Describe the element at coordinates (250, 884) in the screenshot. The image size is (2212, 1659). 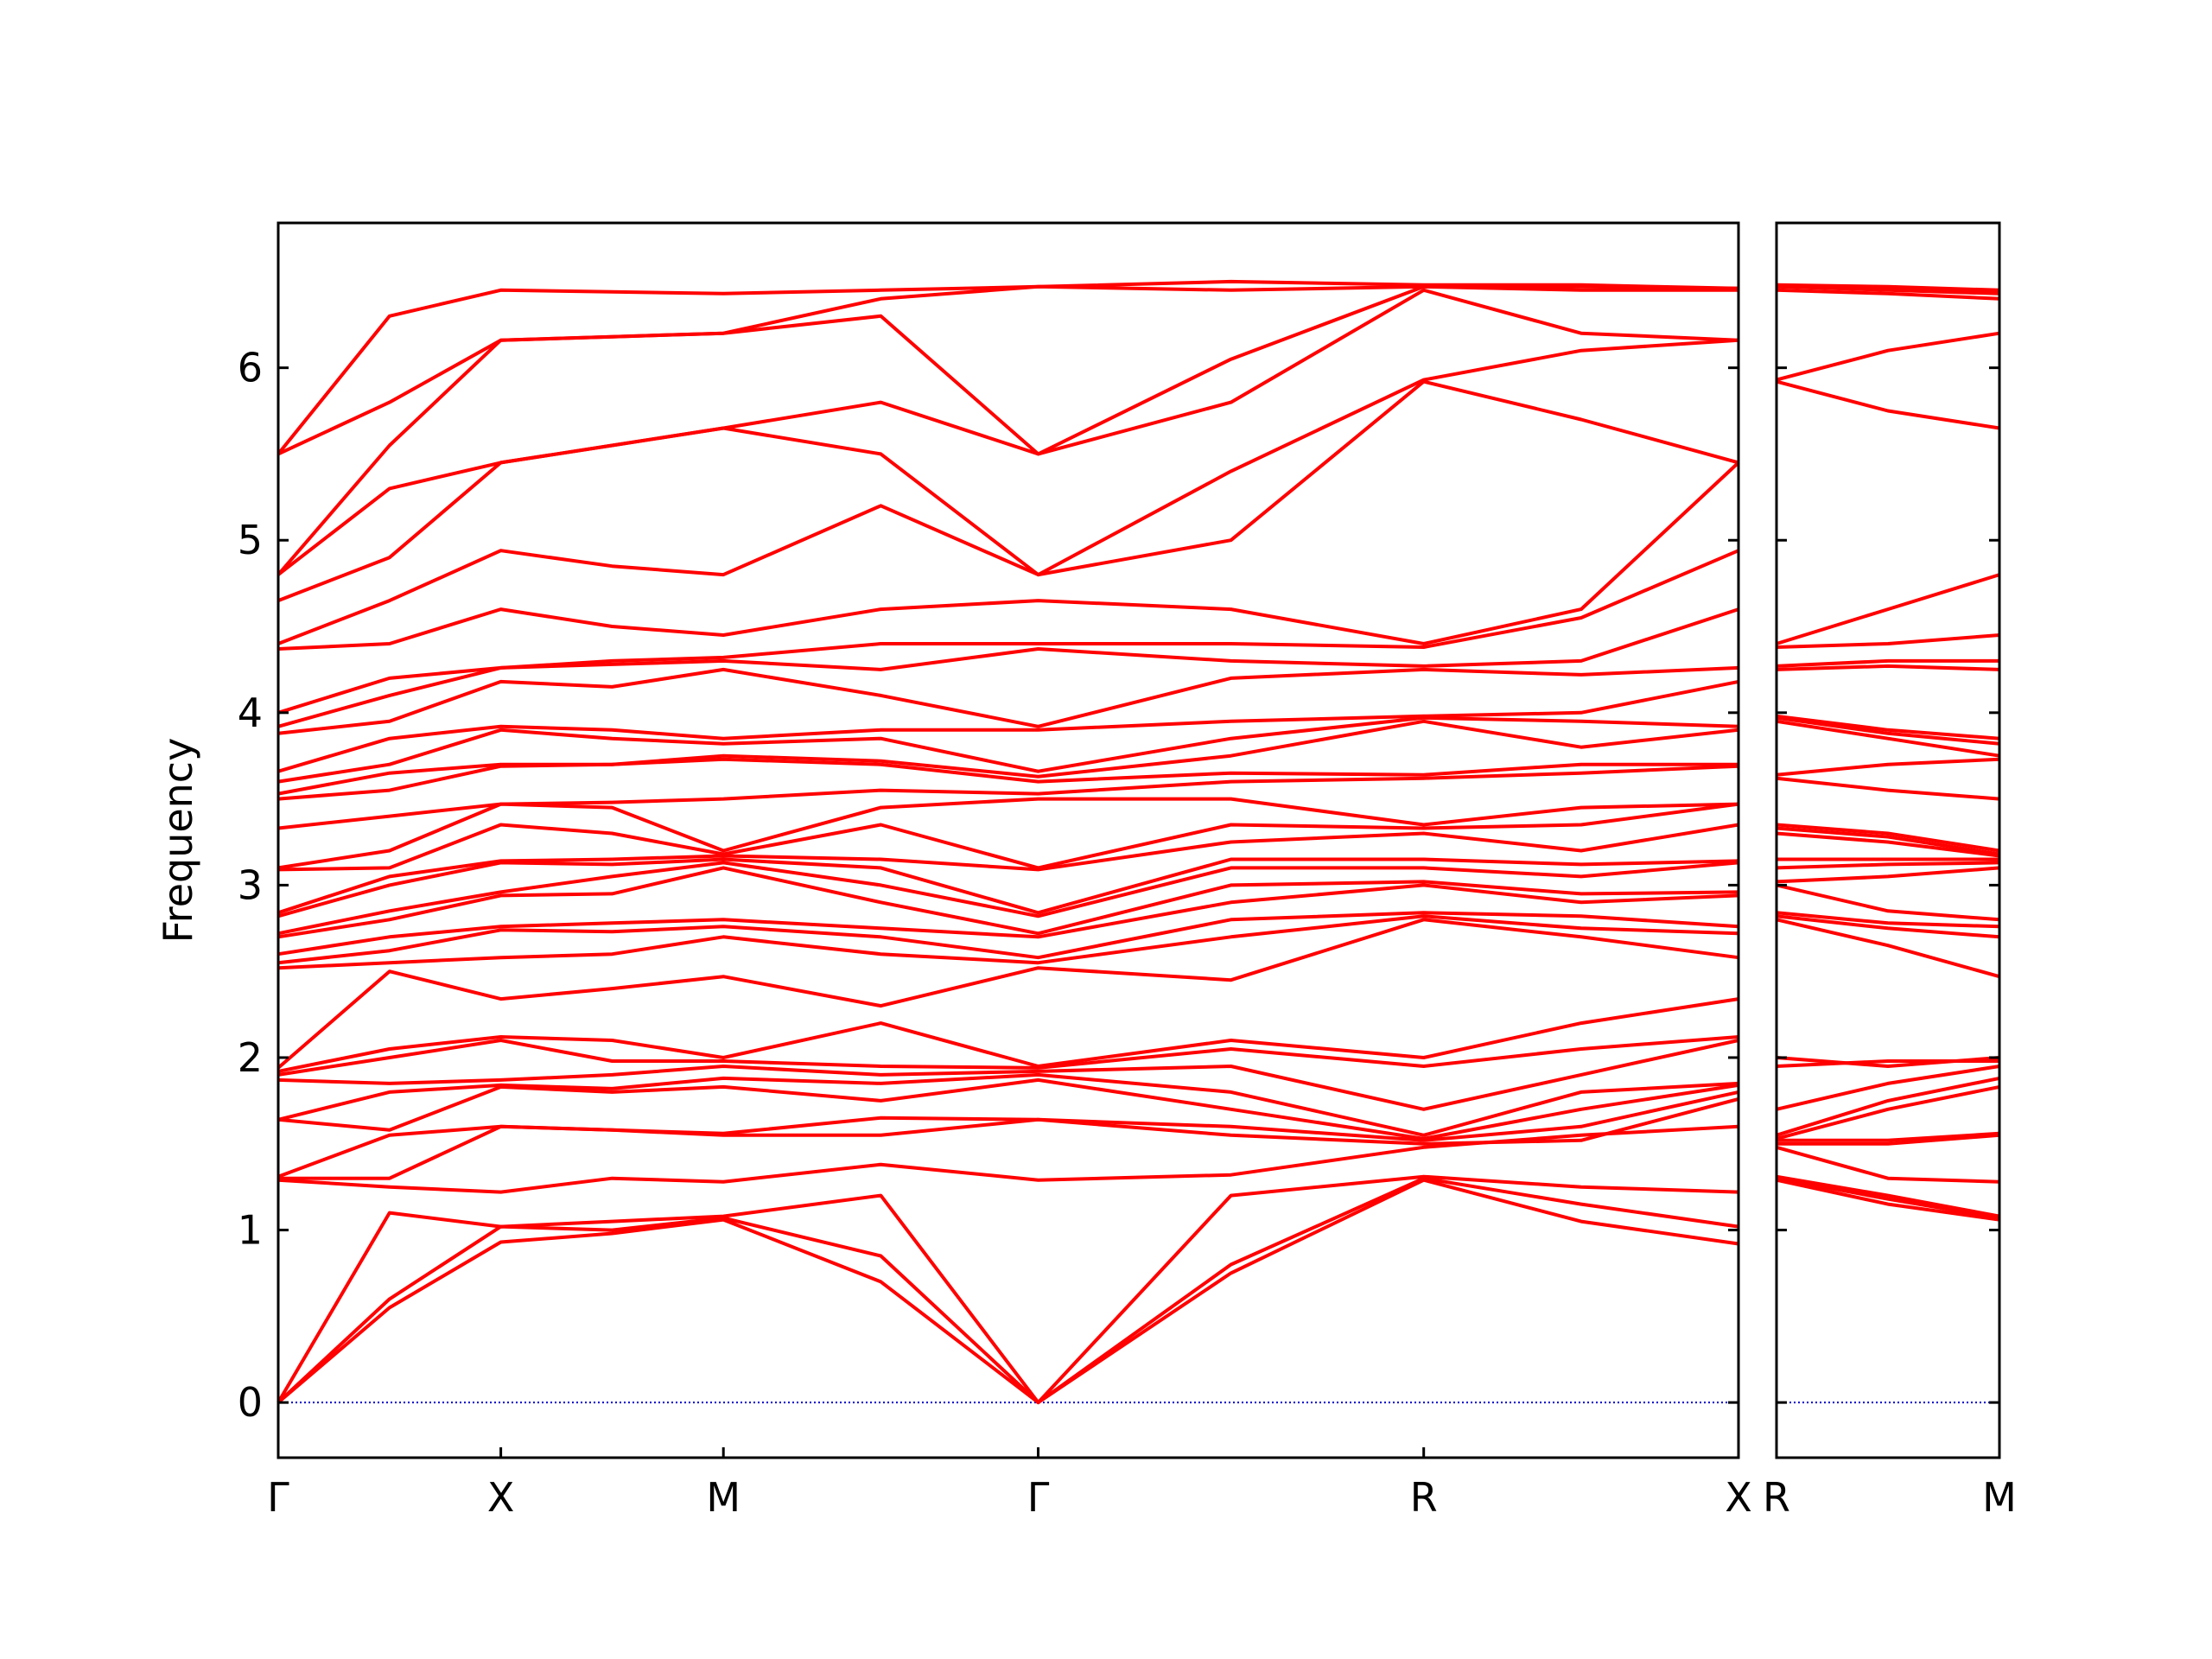
I see `y-tick-label: 3` at that location.